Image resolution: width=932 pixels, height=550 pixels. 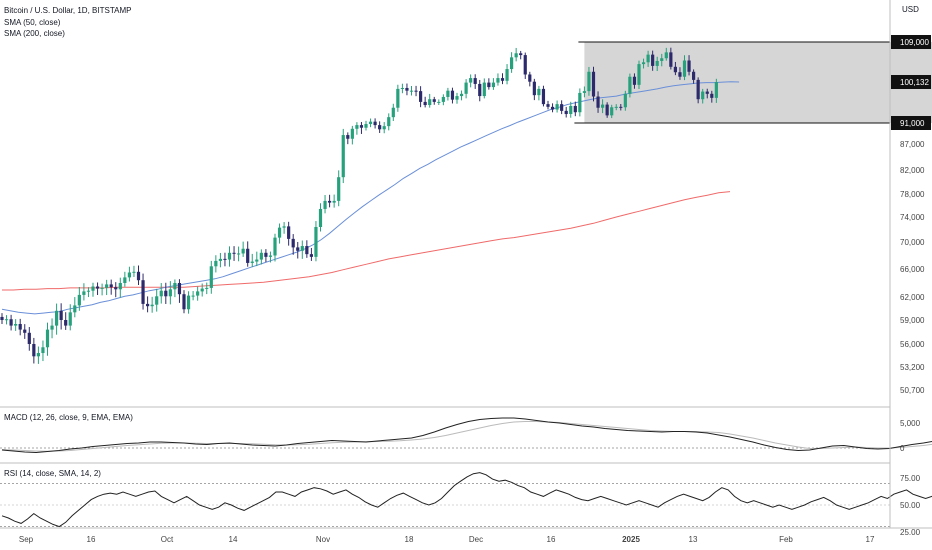 What do you see at coordinates (910, 478) in the screenshot?
I see `rsi-tick-label: 75.00` at bounding box center [910, 478].